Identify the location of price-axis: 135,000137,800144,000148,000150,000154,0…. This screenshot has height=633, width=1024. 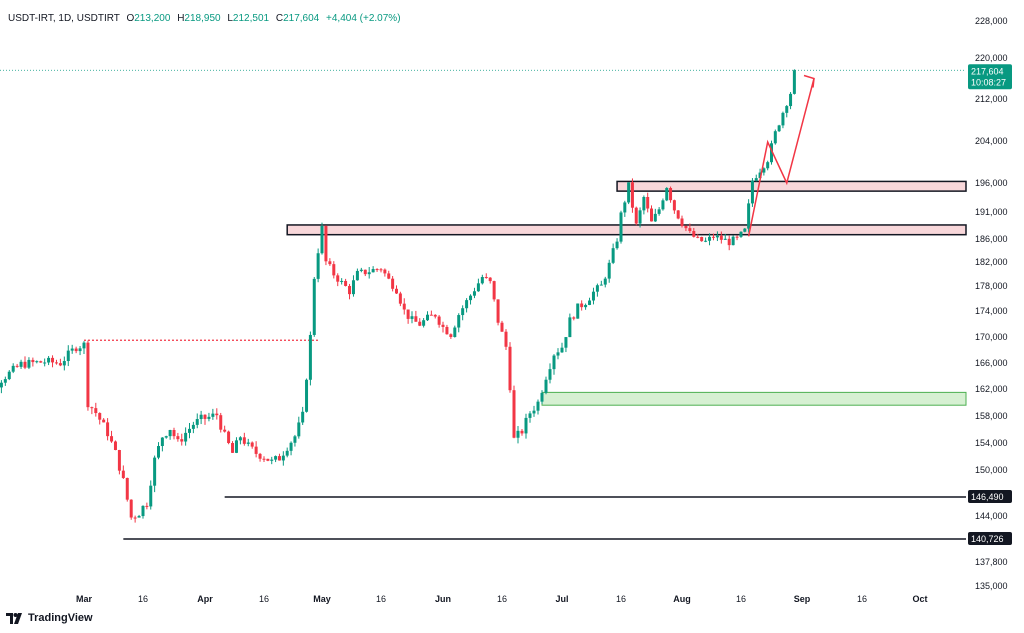
(990, 303).